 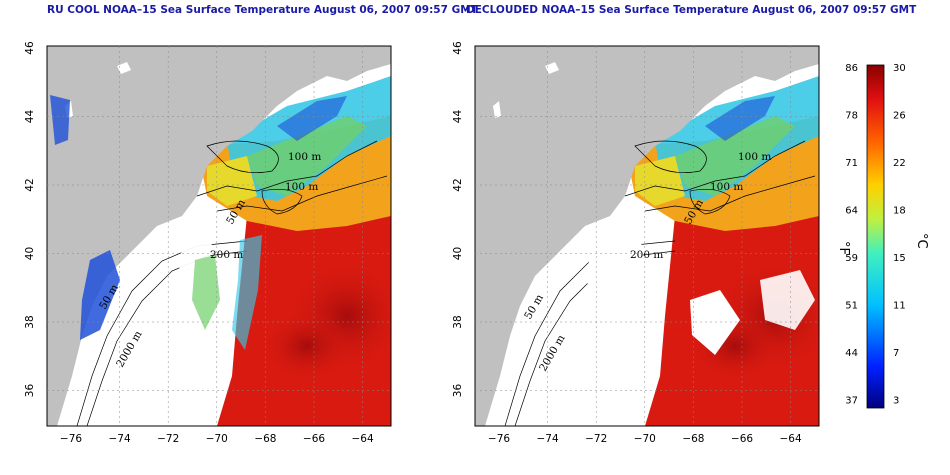 I want to click on celsius-unit-label: °C, so click(x=921, y=241).